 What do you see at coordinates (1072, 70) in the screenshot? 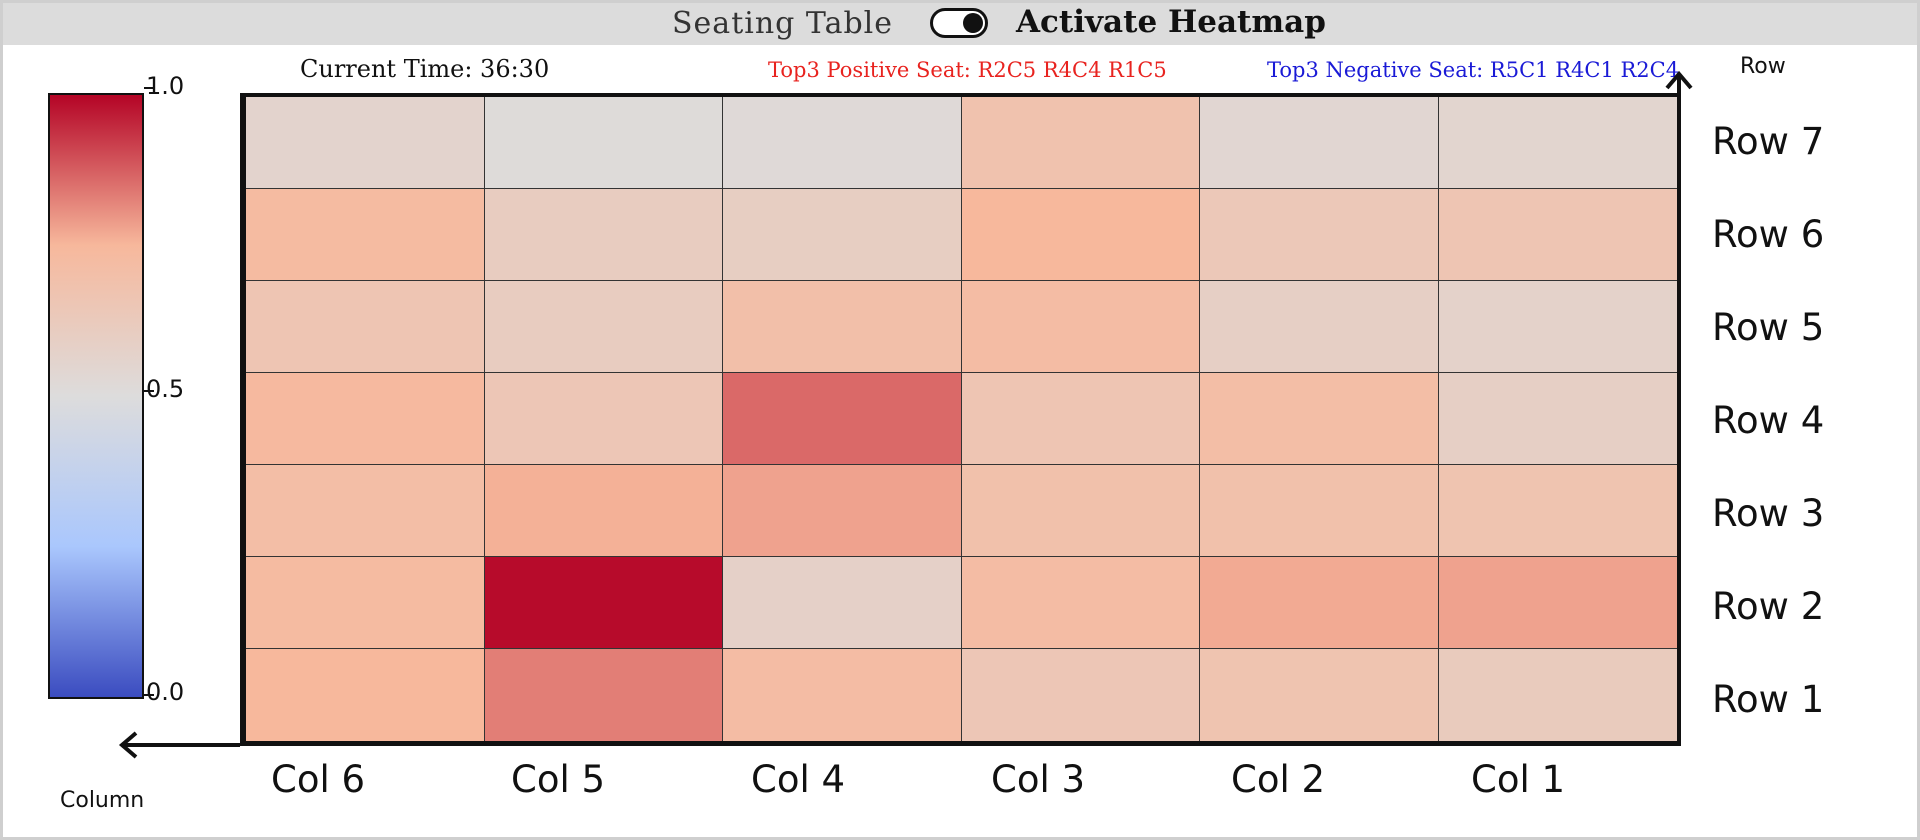
I see `positive-seats: R2C5 R4C4 R1C5` at bounding box center [1072, 70].